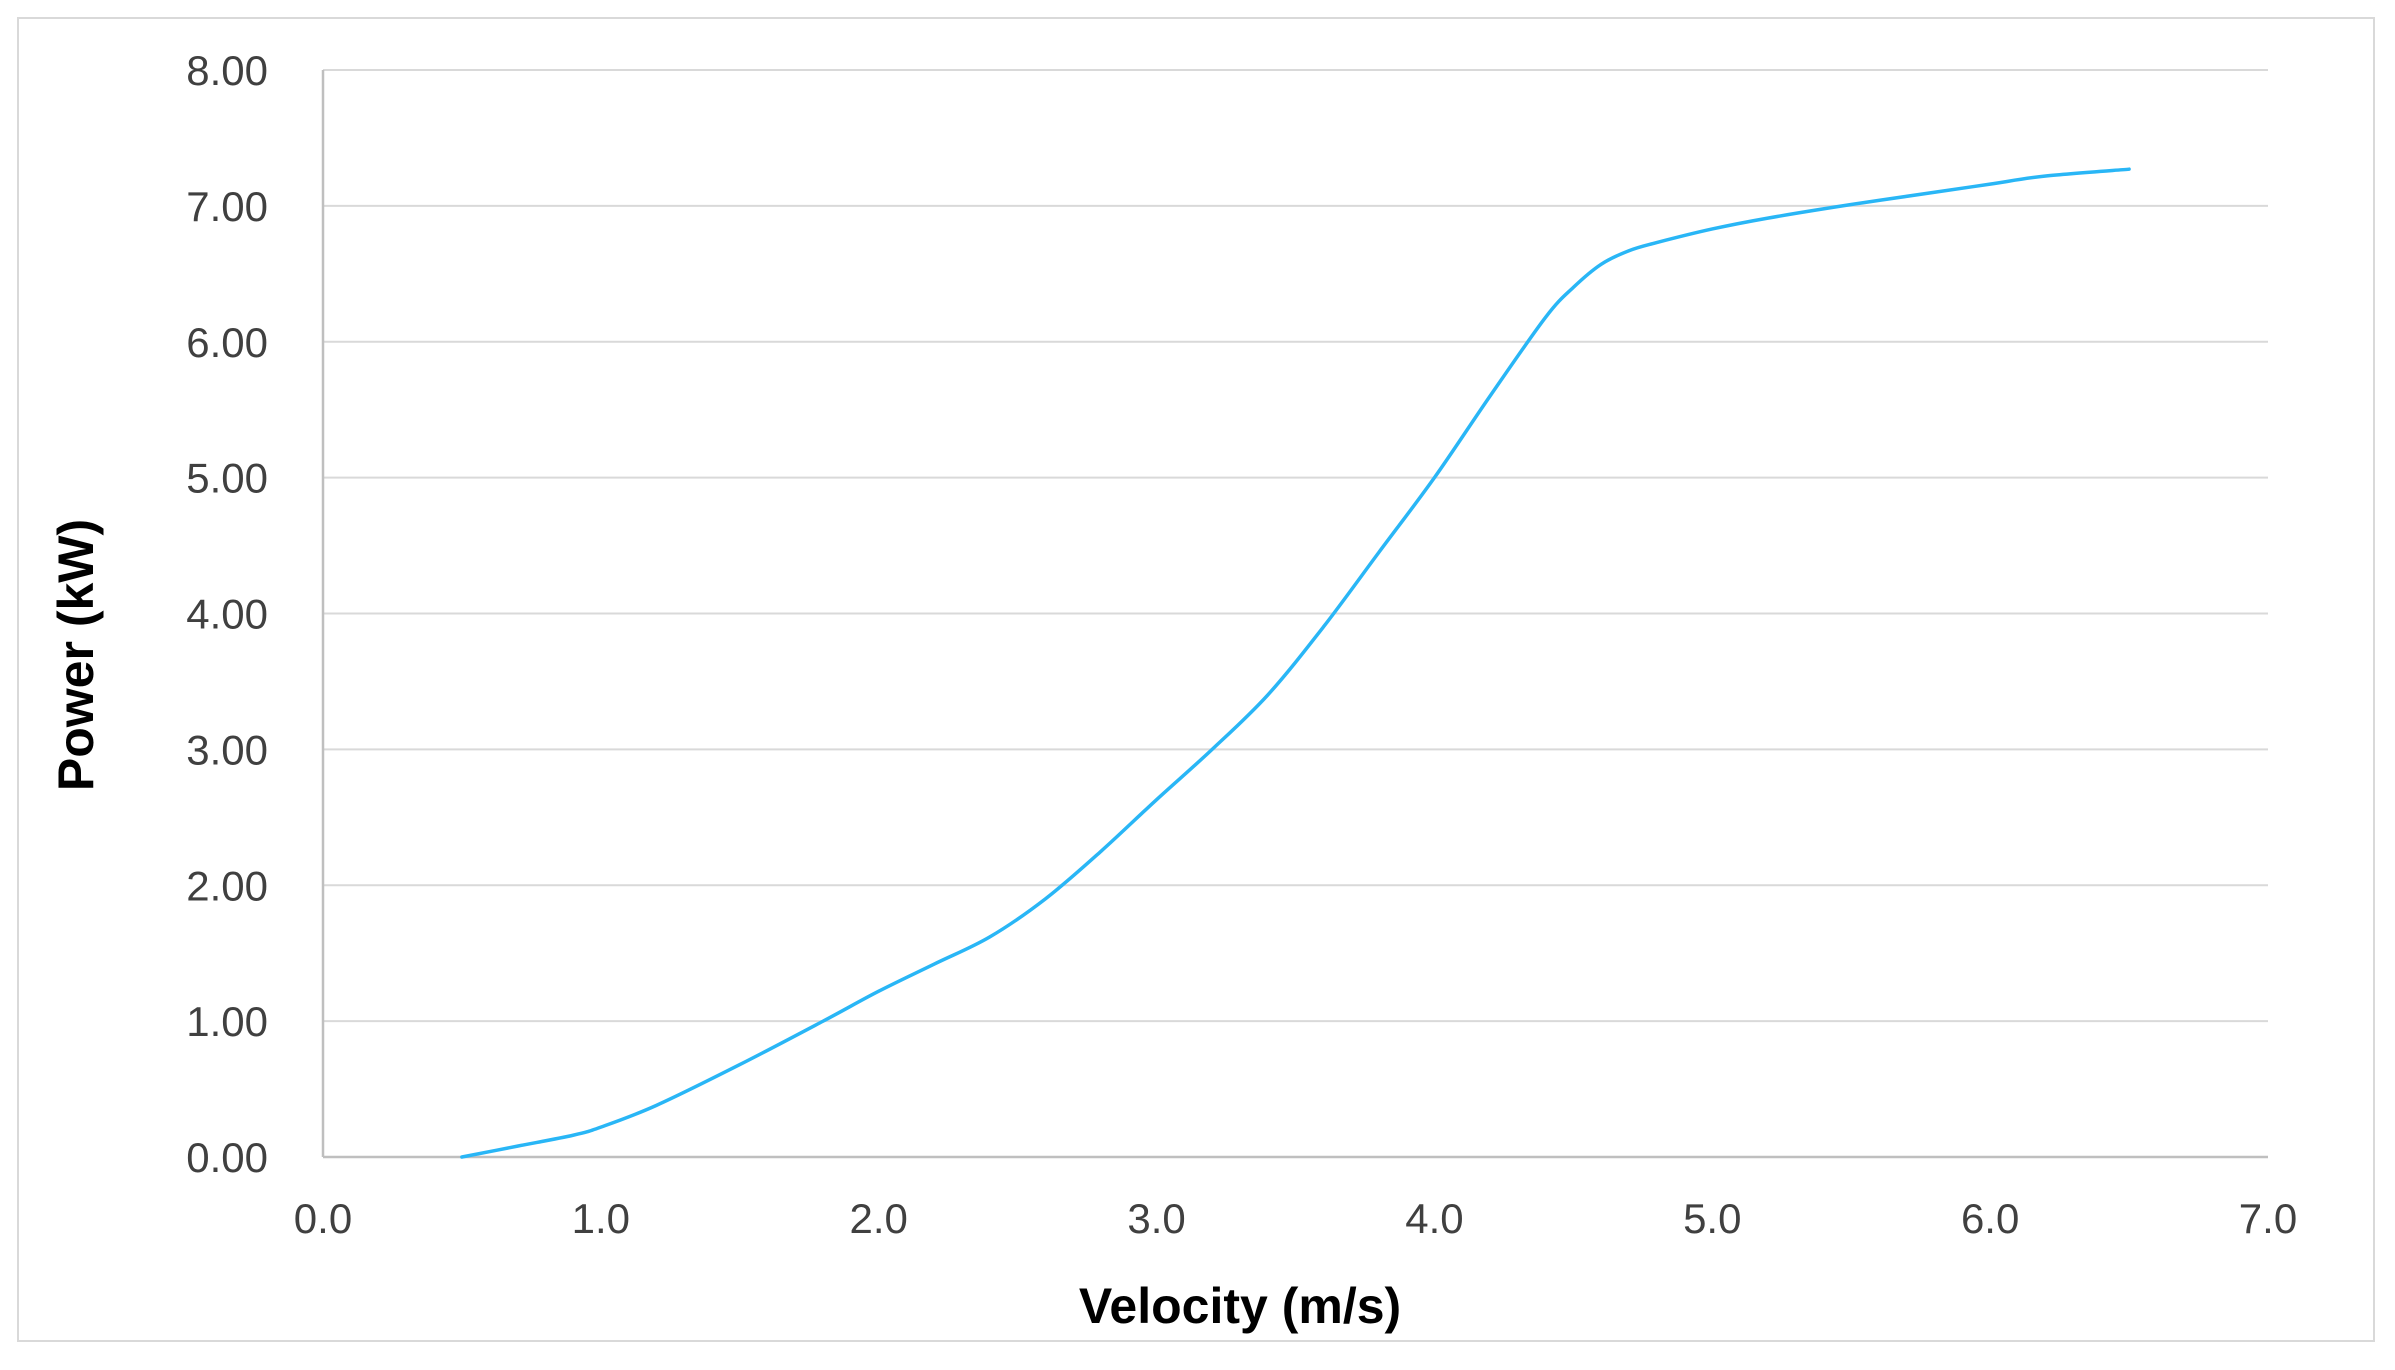 Image resolution: width=2395 pixels, height=1370 pixels. What do you see at coordinates (1434, 1218) in the screenshot?
I see `x-tick-label: 4.0` at bounding box center [1434, 1218].